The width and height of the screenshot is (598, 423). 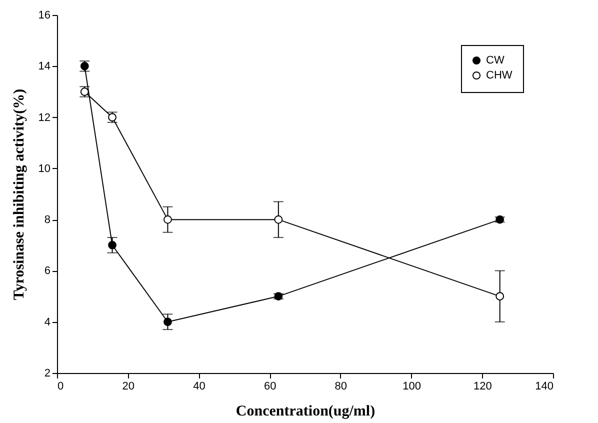 I want to click on x-tick-label: 60, so click(x=270, y=386).